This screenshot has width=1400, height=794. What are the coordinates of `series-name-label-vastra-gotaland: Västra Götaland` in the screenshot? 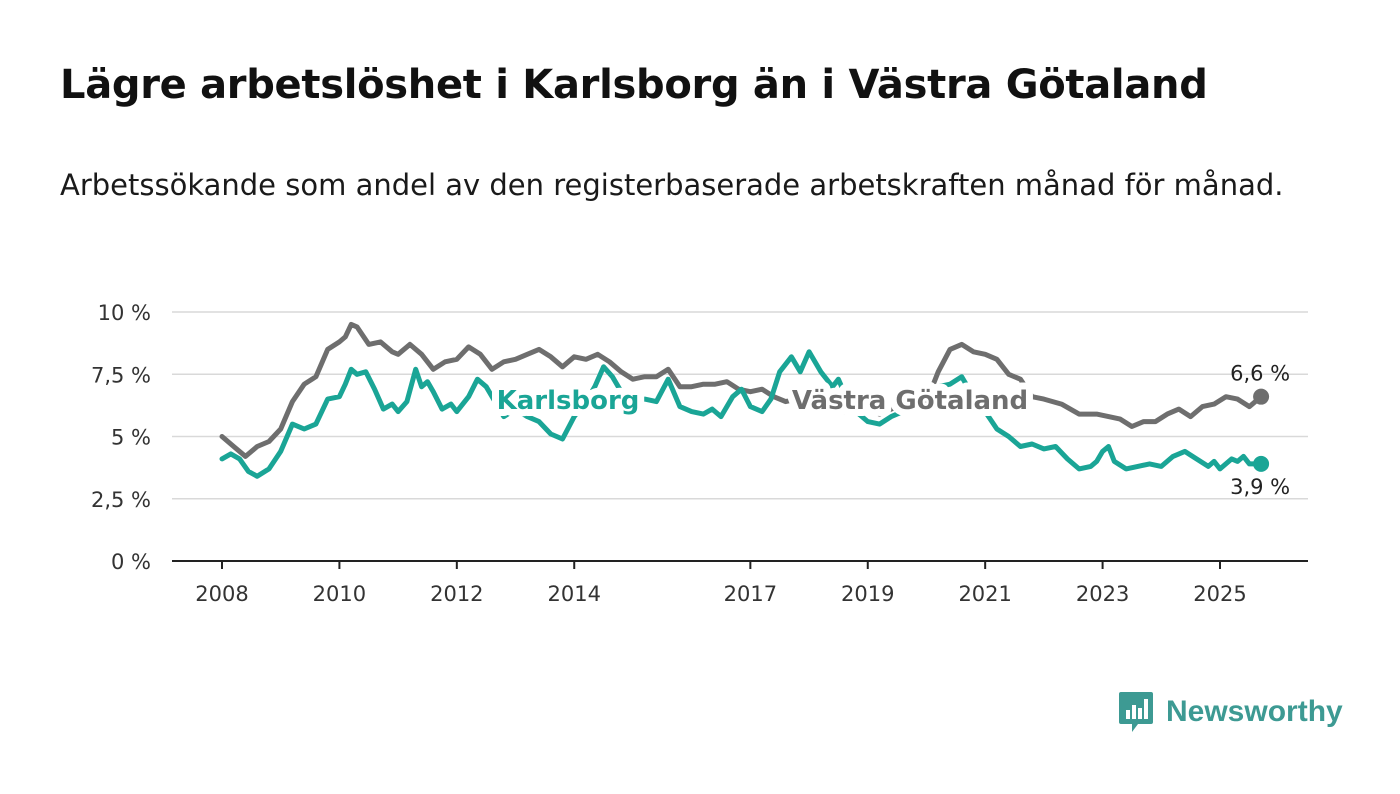 It's located at (910, 401).